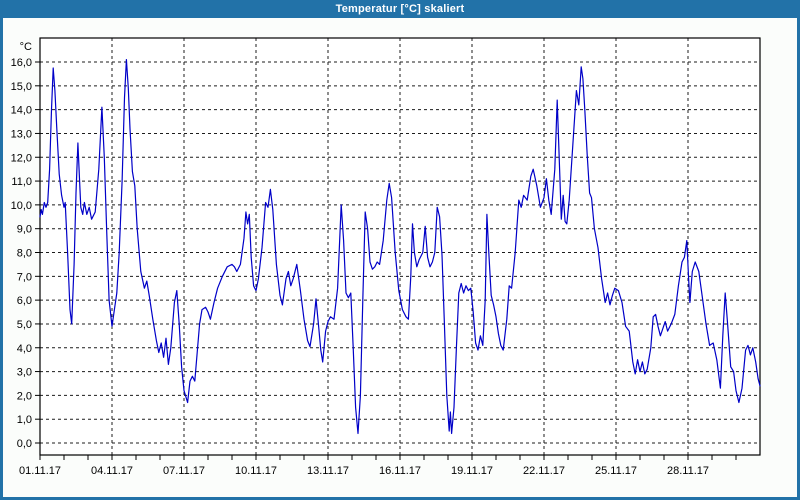 Image resolution: width=800 pixels, height=500 pixels. What do you see at coordinates (400, 471) in the screenshot?
I see `x-tick-label: 16.11.17` at bounding box center [400, 471].